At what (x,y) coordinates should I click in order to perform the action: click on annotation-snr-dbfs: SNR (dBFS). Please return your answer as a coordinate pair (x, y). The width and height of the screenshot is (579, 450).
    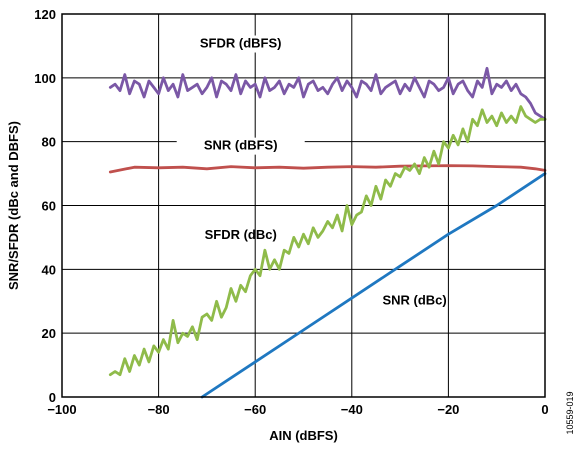
    Looking at the image, I should click on (241, 145).